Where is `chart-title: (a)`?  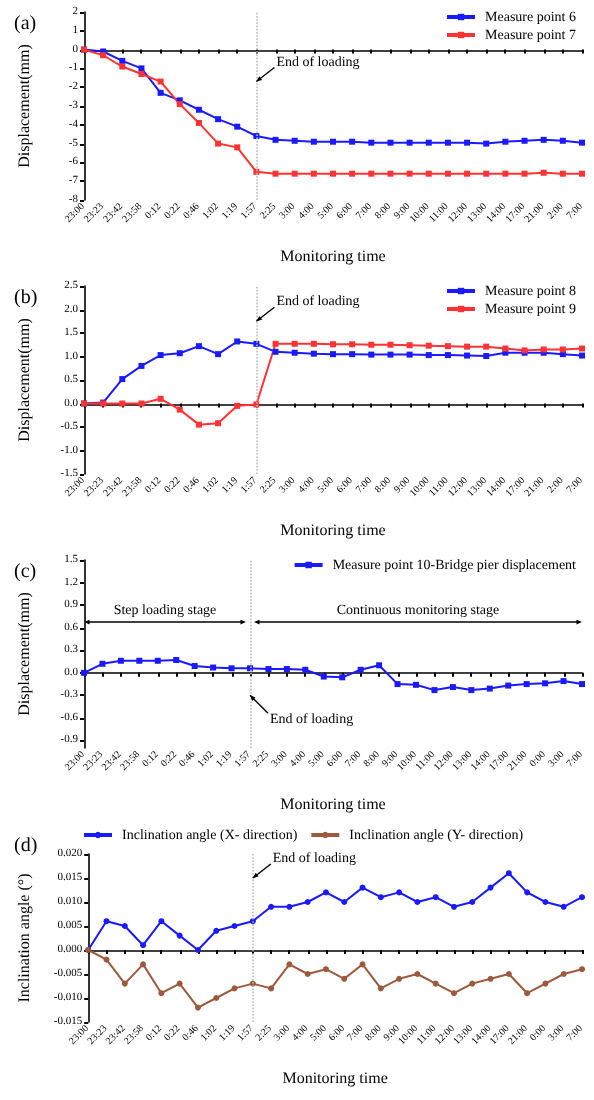
chart-title: (a) is located at coordinates (25, 24).